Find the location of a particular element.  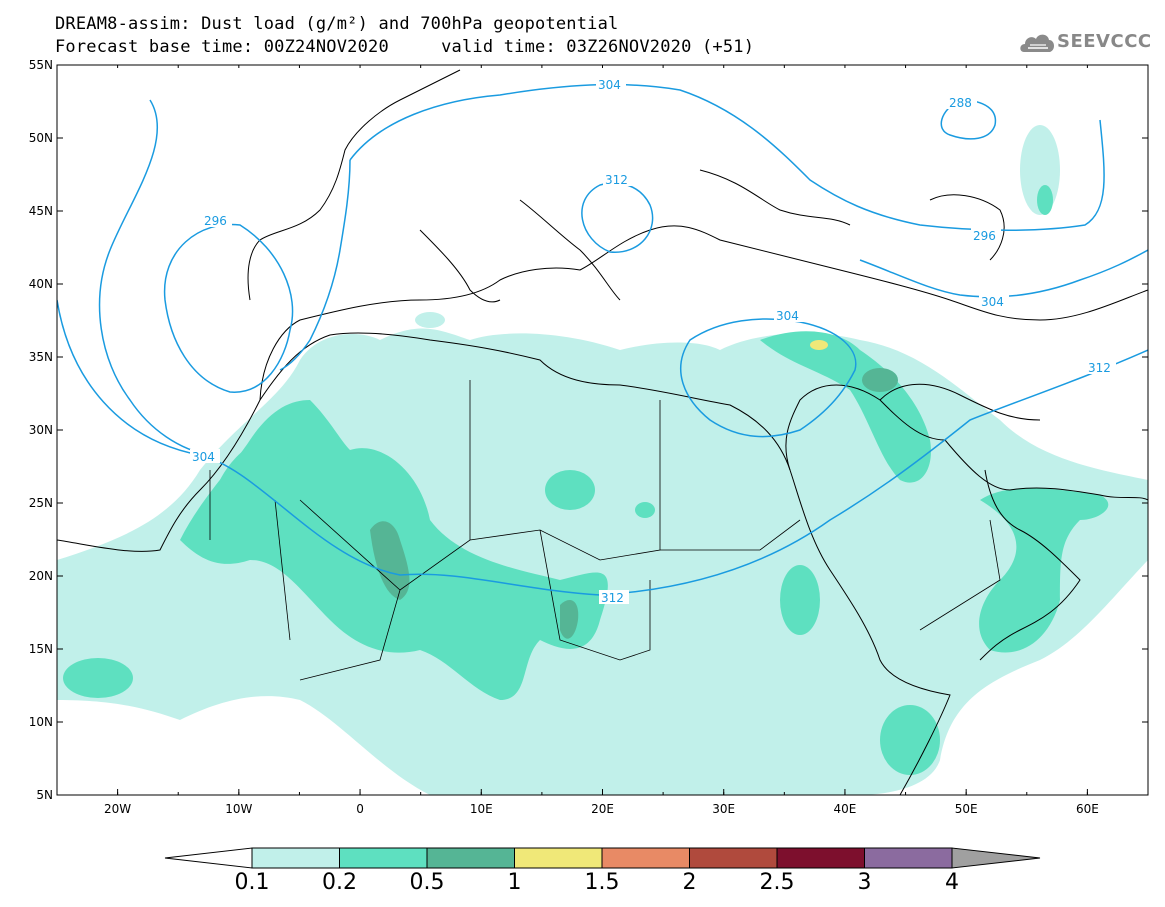

lon-tick-label: 40E is located at coordinates (845, 809).